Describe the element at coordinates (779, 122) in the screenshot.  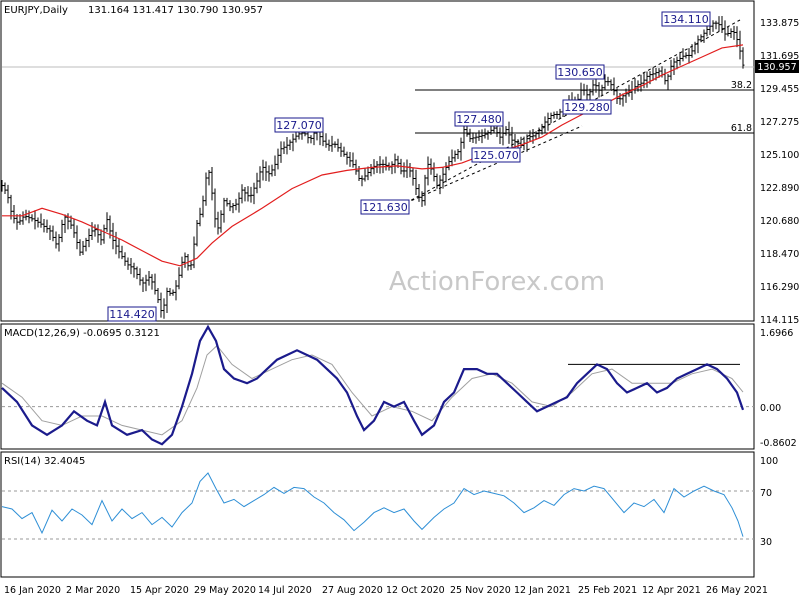
I see `y-tick: 127.275` at that location.